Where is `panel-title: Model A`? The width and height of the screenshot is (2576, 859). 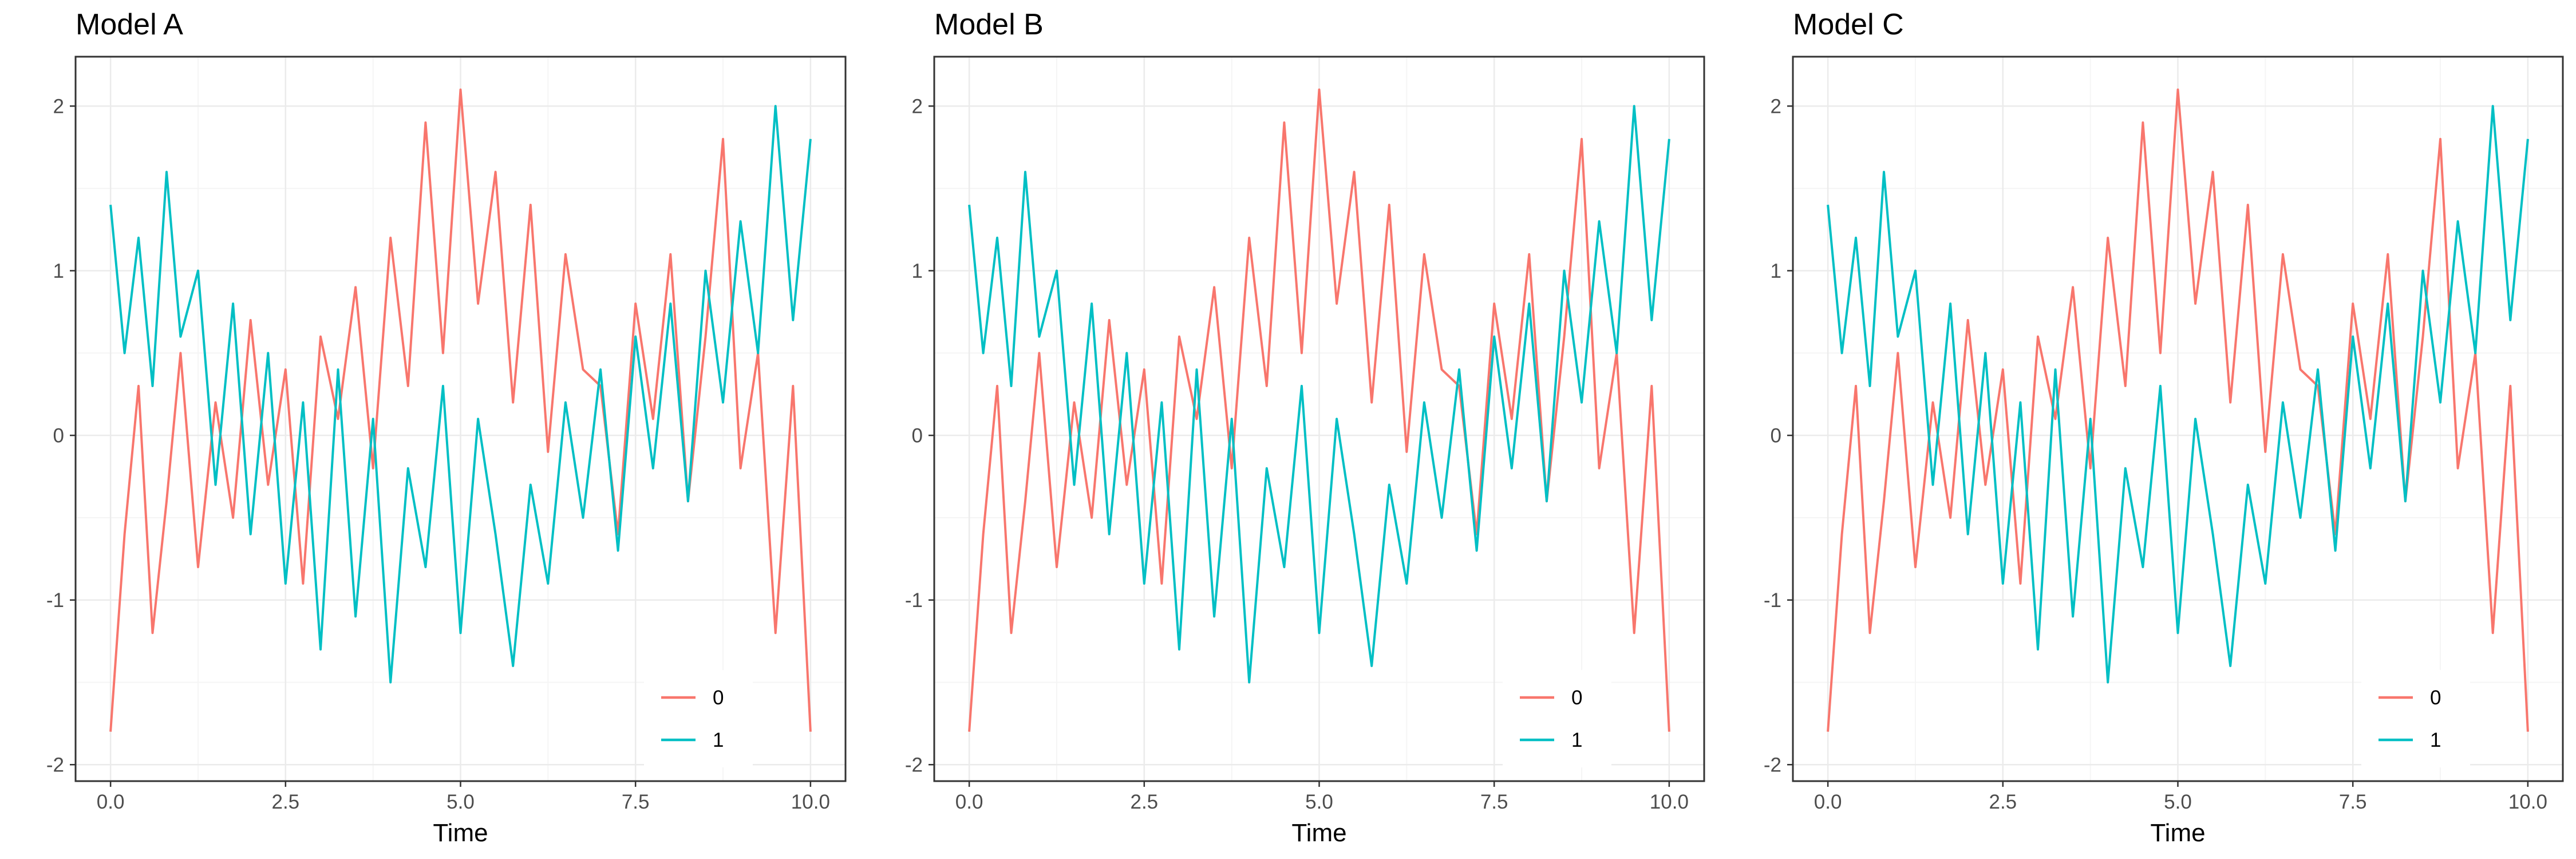
panel-title: Model A is located at coordinates (129, 24).